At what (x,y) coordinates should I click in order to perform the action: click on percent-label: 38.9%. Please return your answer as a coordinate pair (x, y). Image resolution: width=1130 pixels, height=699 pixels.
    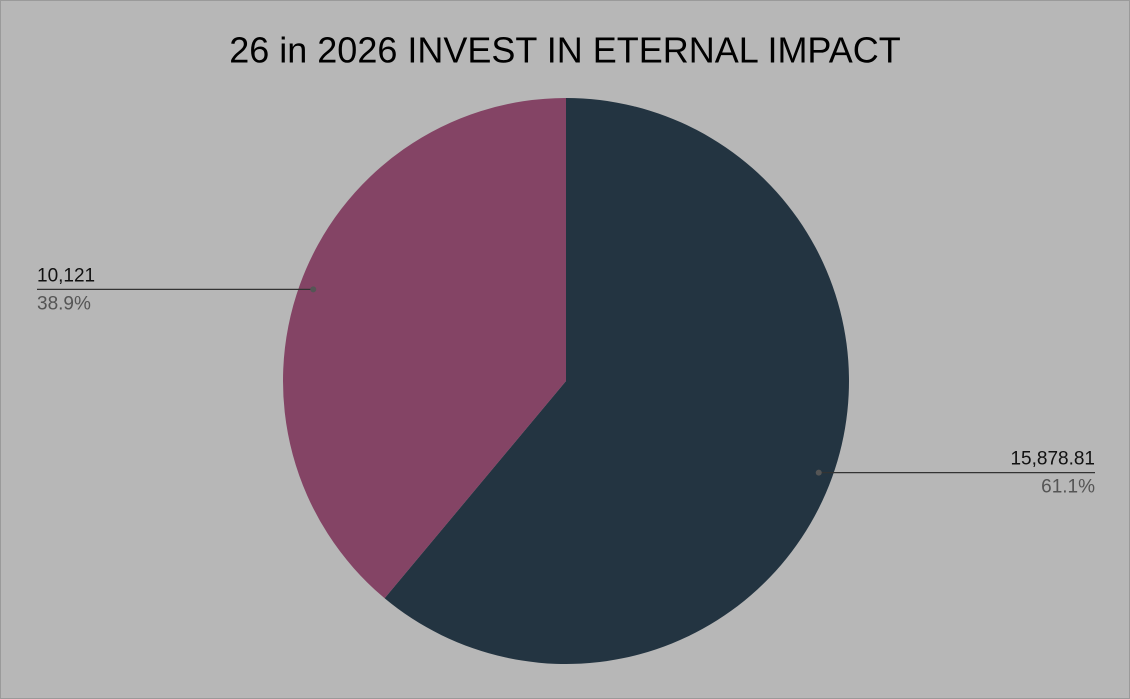
    Looking at the image, I should click on (64, 303).